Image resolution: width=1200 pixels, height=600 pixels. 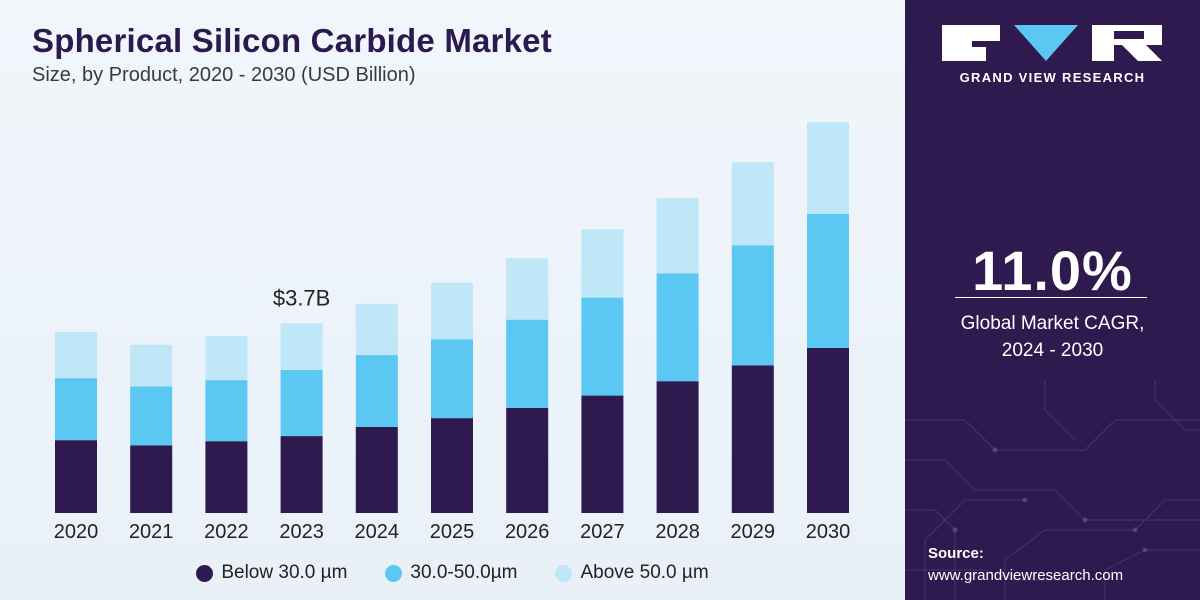 I want to click on brand-name: GRAND VIEW RESEARCH, so click(x=1052, y=77).